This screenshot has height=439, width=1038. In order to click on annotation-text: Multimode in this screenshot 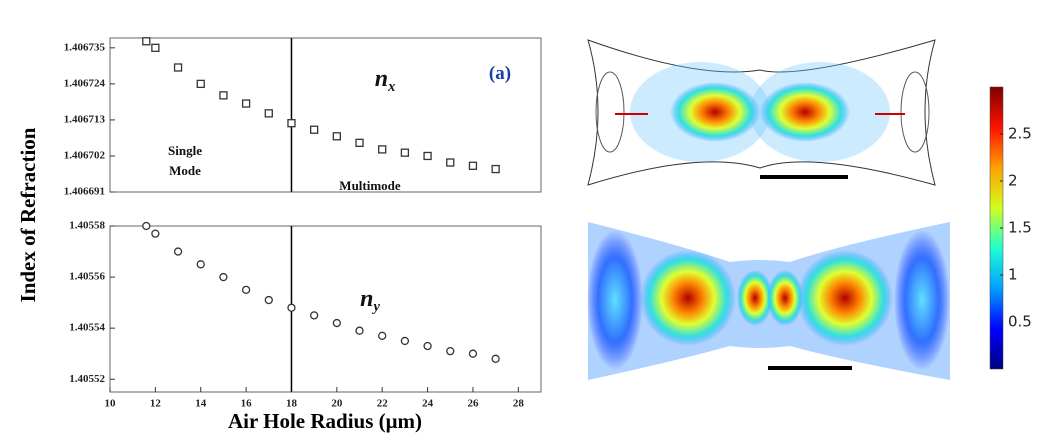, I will do `click(370, 185)`.